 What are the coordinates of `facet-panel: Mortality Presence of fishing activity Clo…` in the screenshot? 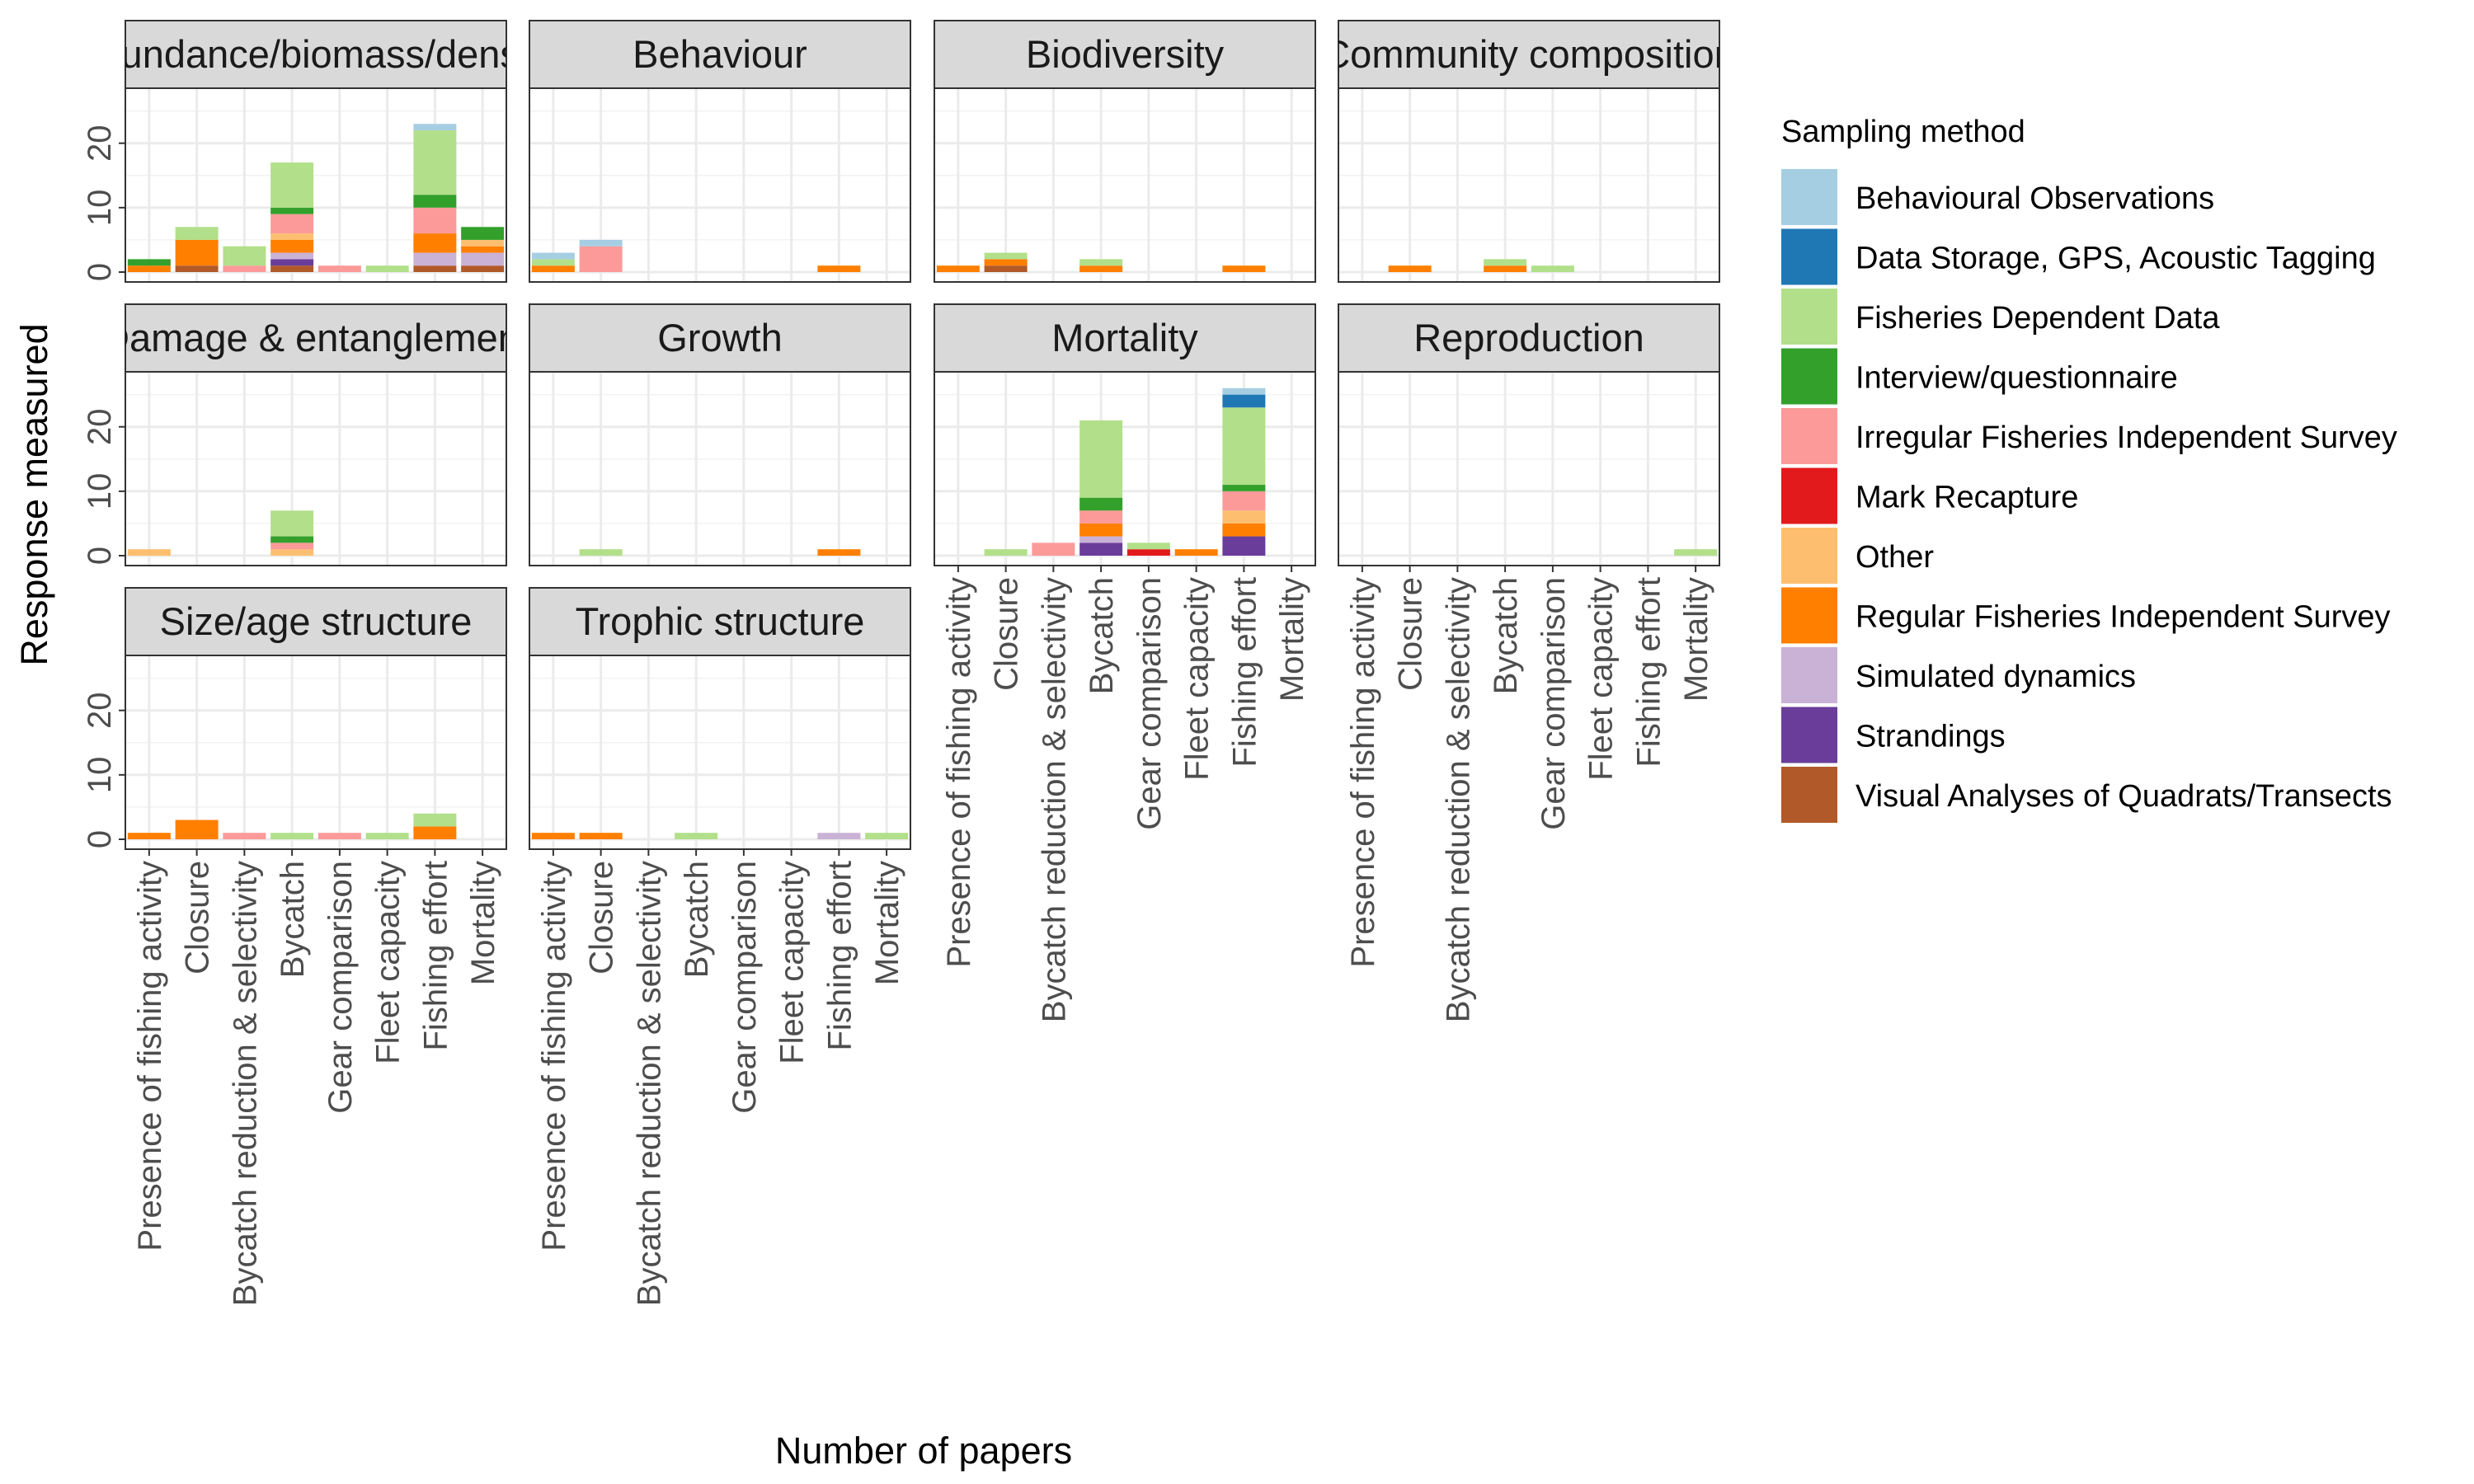 It's located at (1125, 662).